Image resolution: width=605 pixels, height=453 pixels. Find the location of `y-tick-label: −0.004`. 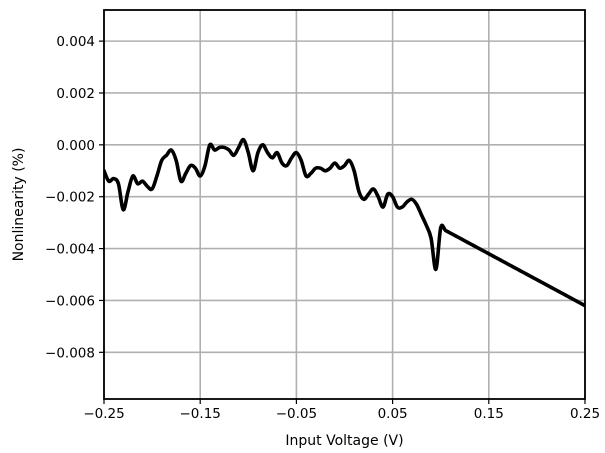

y-tick-label: −0.004 is located at coordinates (70, 250).